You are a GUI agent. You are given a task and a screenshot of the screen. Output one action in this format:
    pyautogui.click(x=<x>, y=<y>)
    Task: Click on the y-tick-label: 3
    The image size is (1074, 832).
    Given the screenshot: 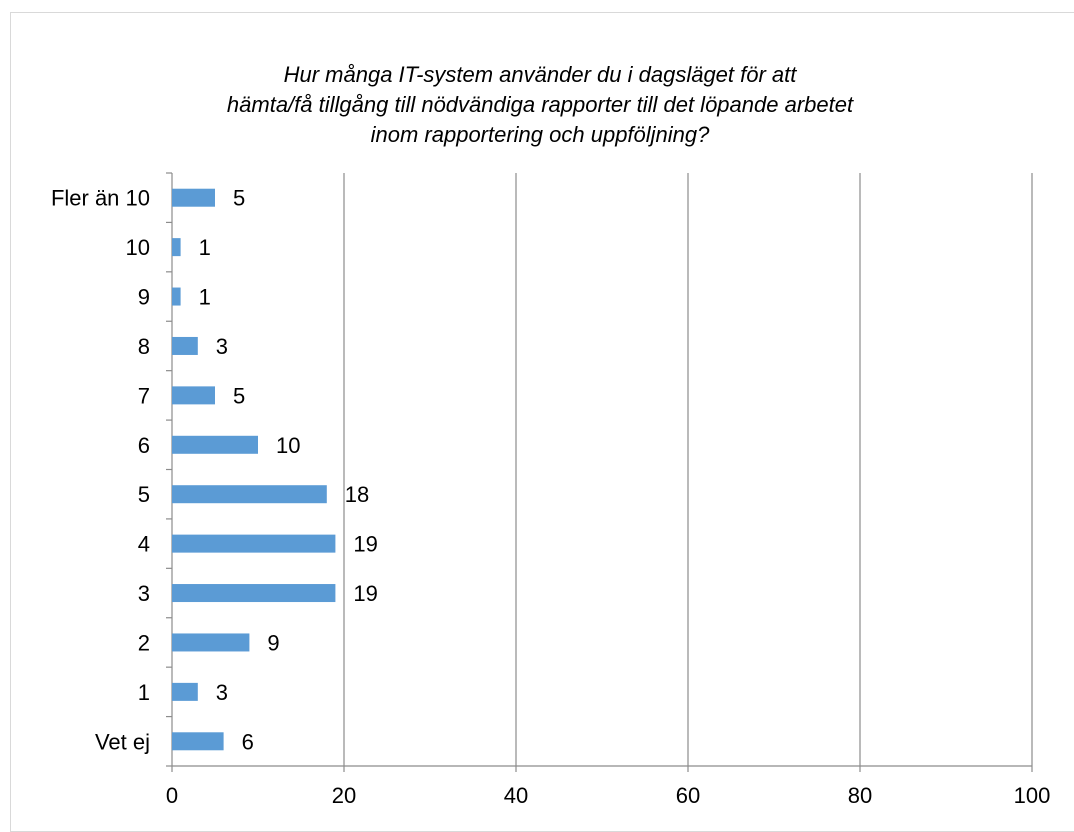 What is the action you would take?
    pyautogui.click(x=144, y=593)
    